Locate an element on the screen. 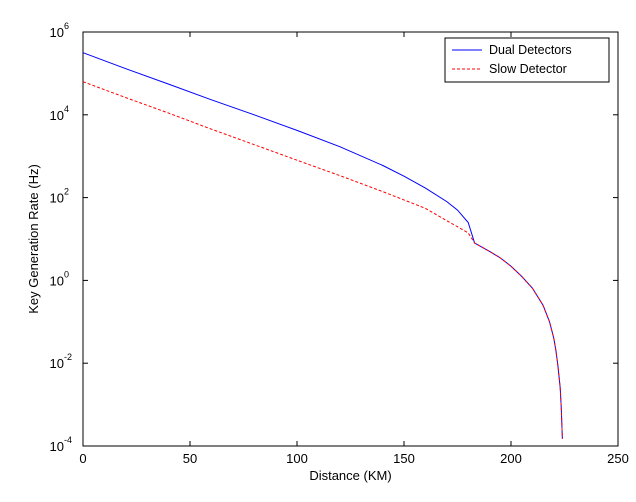 The image size is (636, 502). x-tick-label: 100 is located at coordinates (297, 458).